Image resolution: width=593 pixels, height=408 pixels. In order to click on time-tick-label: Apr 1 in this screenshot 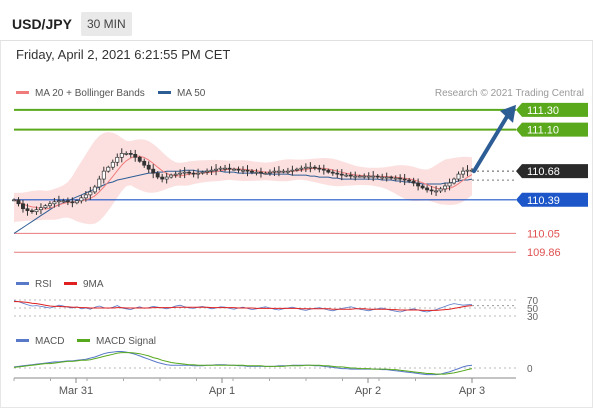, I will do `click(222, 391)`.